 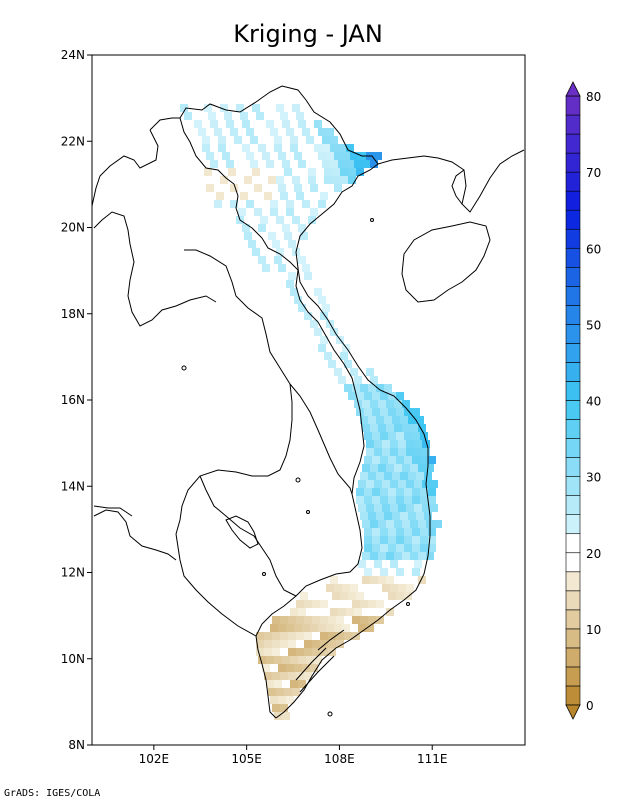 What do you see at coordinates (451, 181) in the screenshot?
I see `coastline-china` at bounding box center [451, 181].